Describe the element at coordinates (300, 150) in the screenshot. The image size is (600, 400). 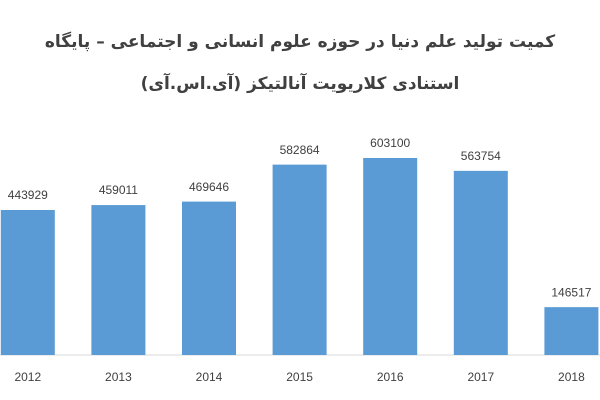
I see `data-label: 582864` at that location.